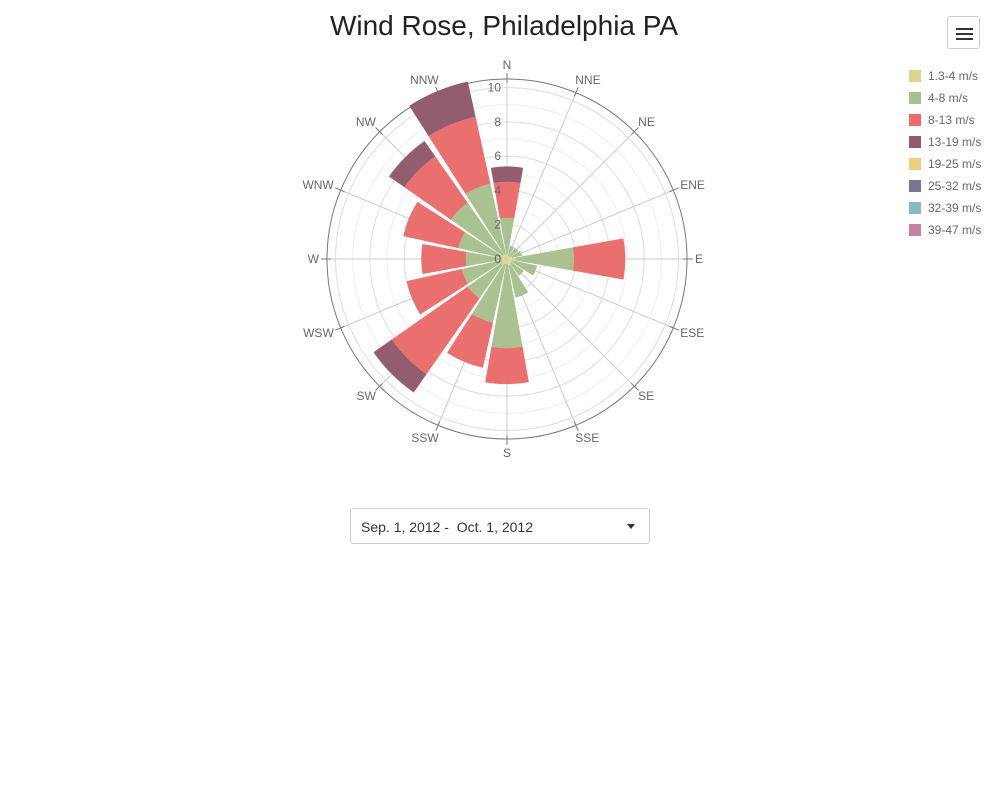 This screenshot has width=1000, height=800. What do you see at coordinates (692, 185) in the screenshot?
I see `direction-label-ene: ENE` at bounding box center [692, 185].